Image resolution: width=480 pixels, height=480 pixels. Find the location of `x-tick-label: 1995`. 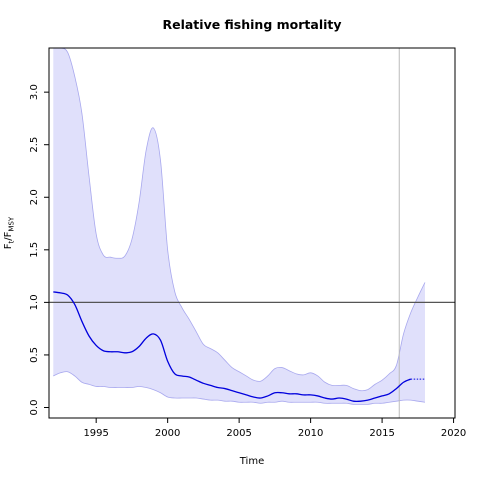

x-tick-label: 1995 is located at coordinates (95, 433).